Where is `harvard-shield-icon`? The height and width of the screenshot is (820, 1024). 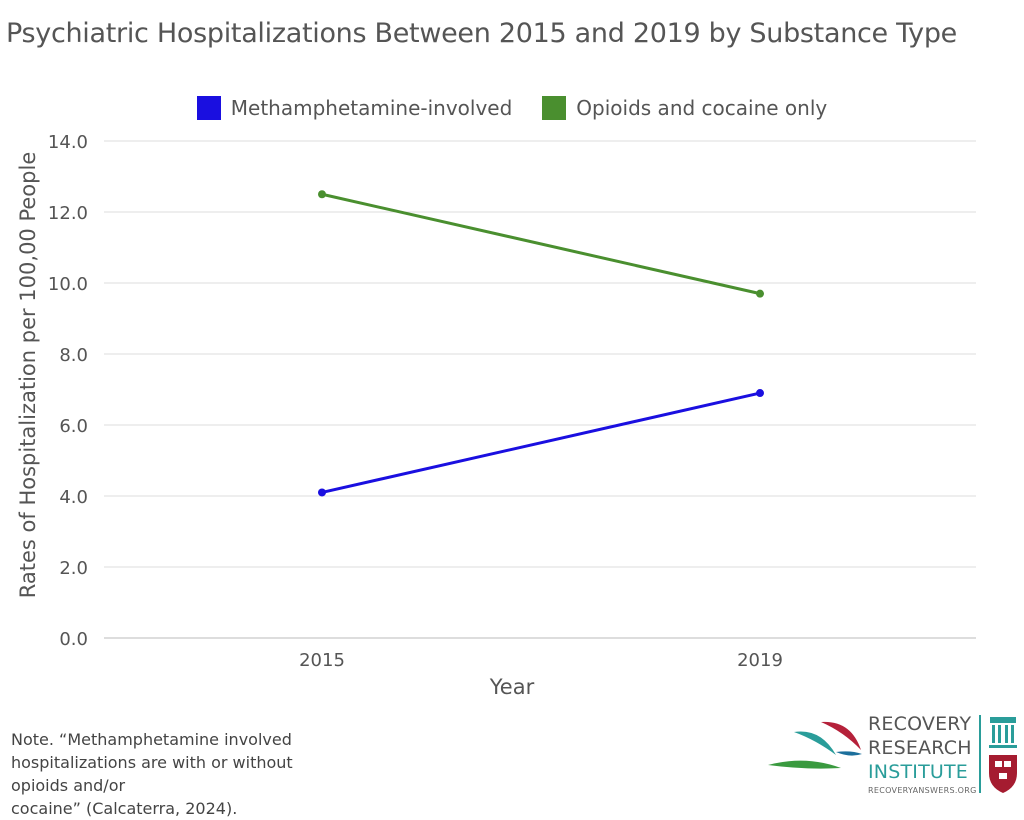 harvard-shield-icon is located at coordinates (1003, 755).